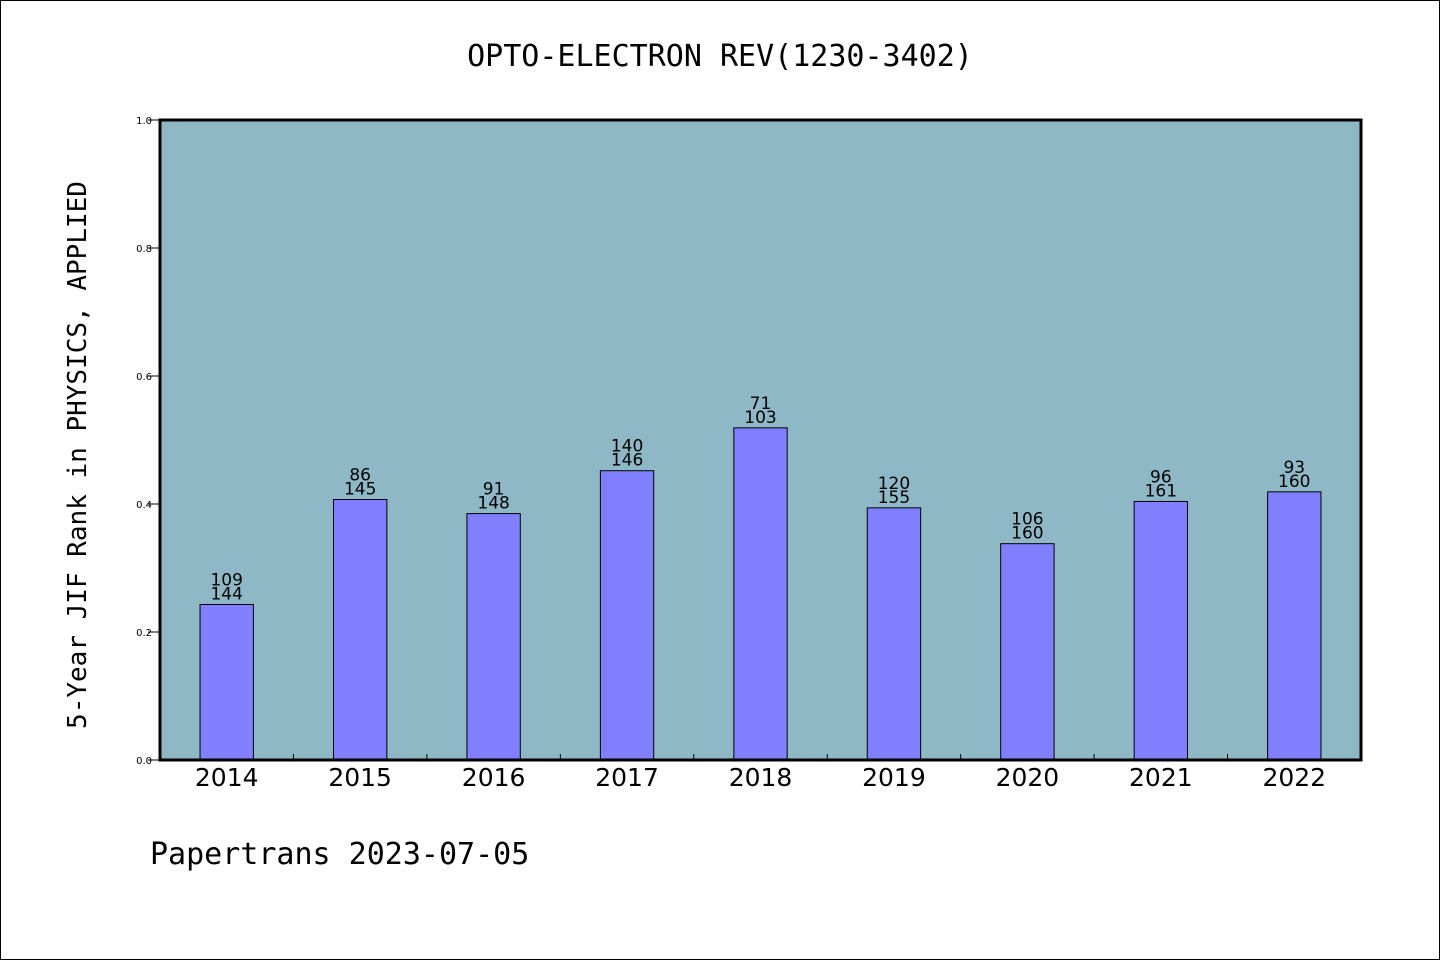 Image resolution: width=1440 pixels, height=960 pixels. Describe the element at coordinates (1161, 630) in the screenshot. I see `bar-2021` at that location.